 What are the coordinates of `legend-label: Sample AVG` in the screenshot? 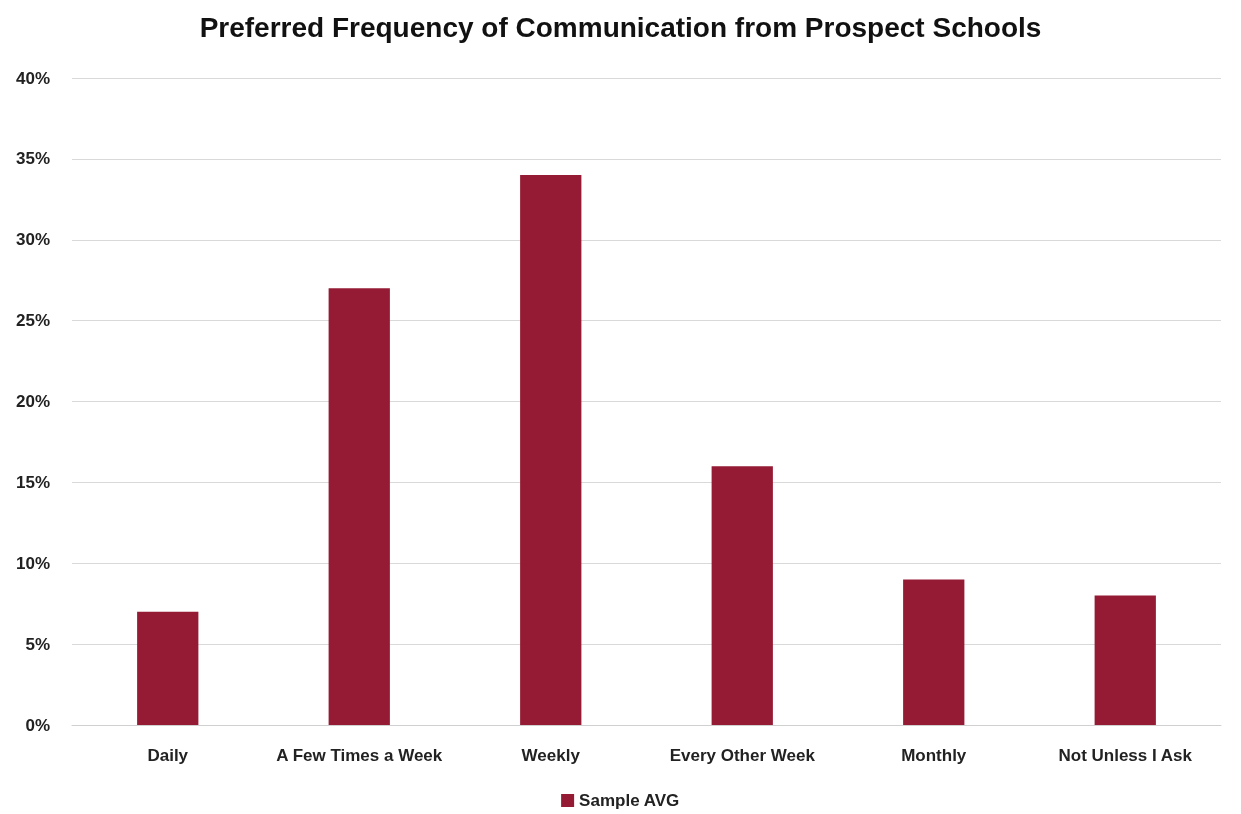 It's located at (629, 800).